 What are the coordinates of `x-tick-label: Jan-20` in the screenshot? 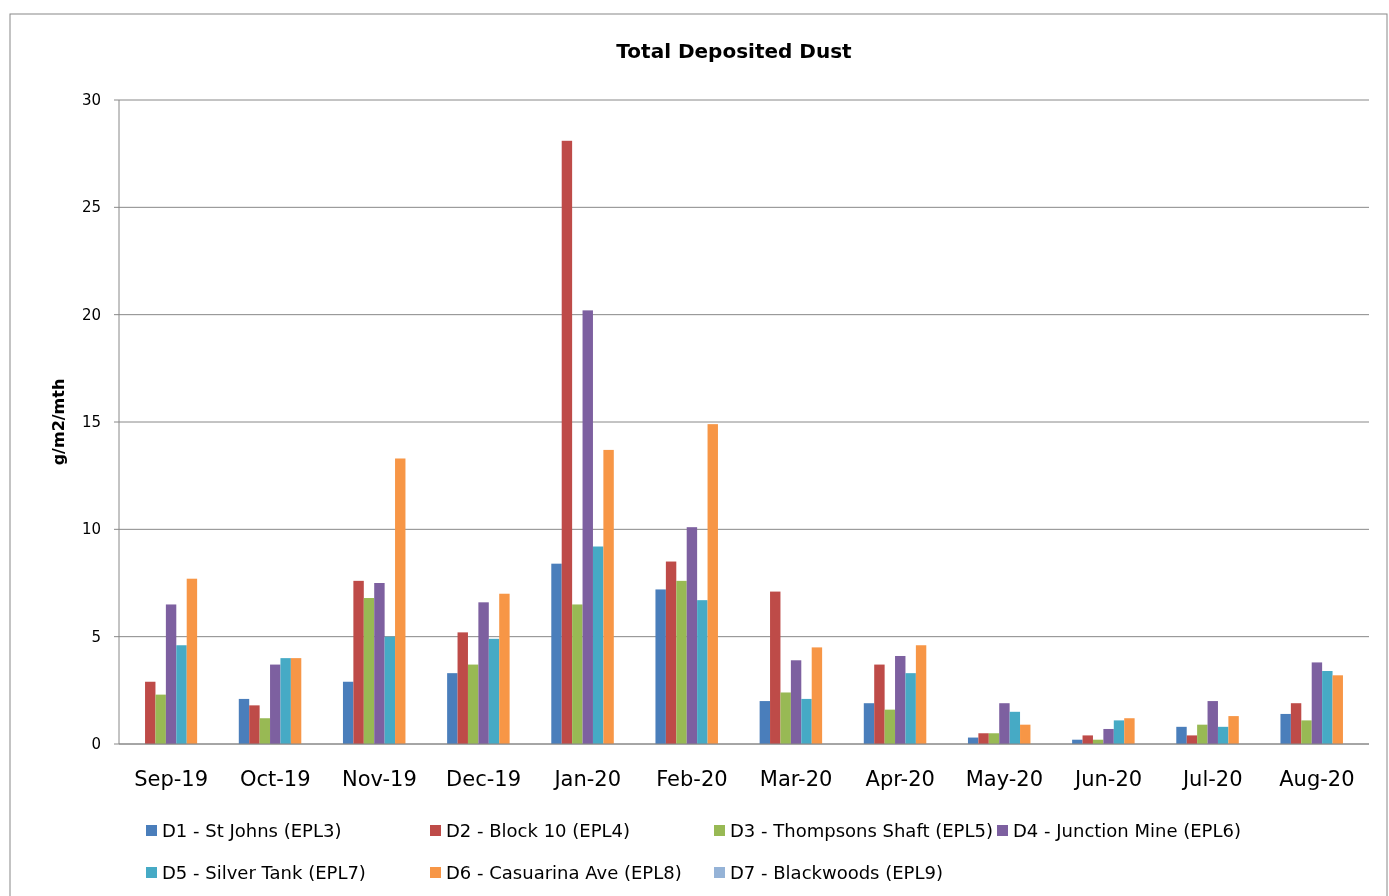 It's located at (587, 779).